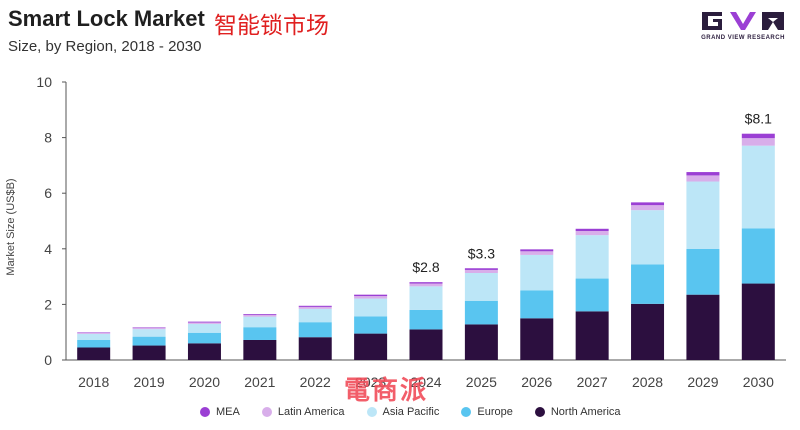 The image size is (800, 430). I want to click on legend-label: MEA, so click(228, 412).